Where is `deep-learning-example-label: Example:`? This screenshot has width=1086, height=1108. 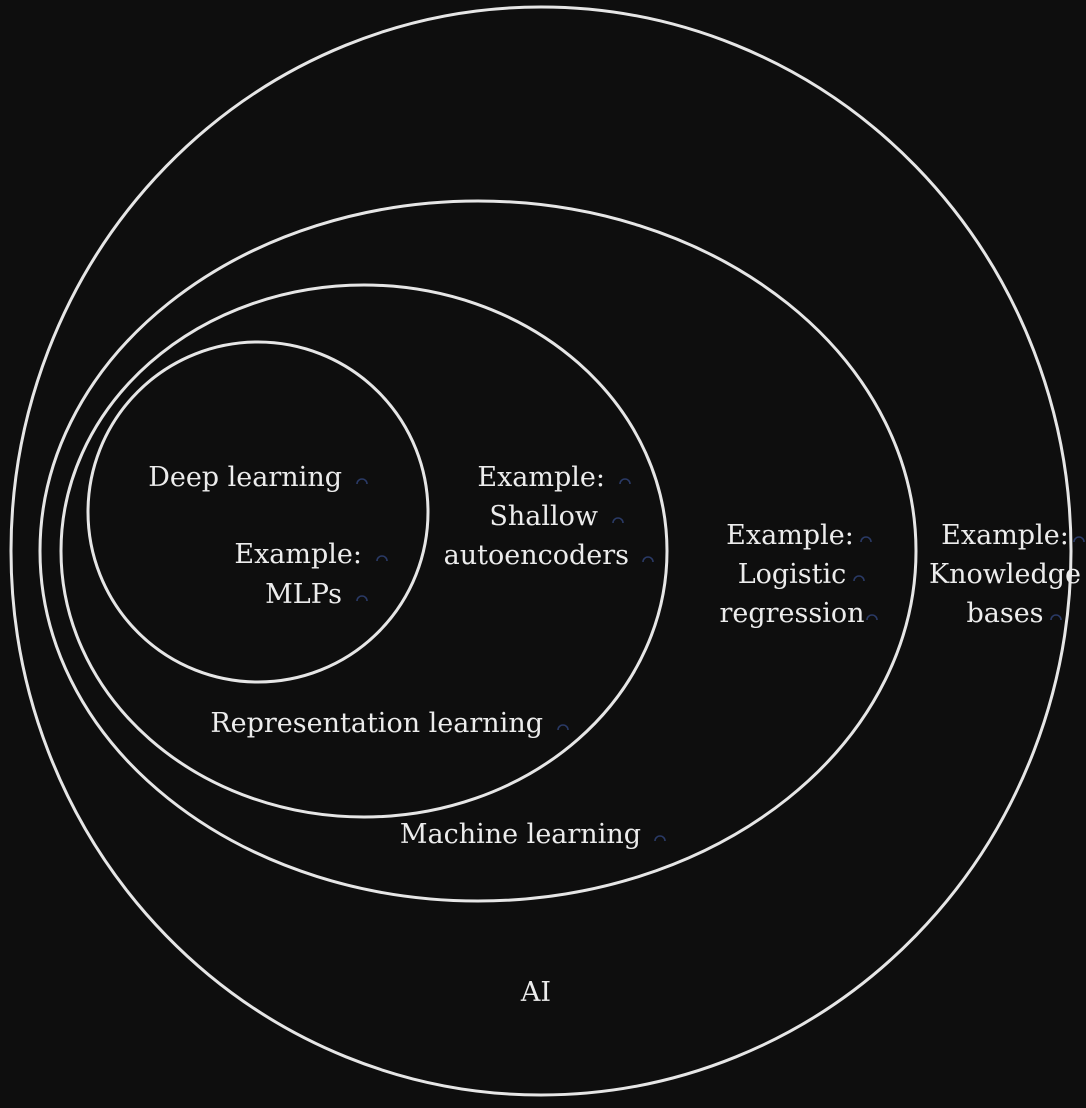 deep-learning-example-label: Example: is located at coordinates (298, 554).